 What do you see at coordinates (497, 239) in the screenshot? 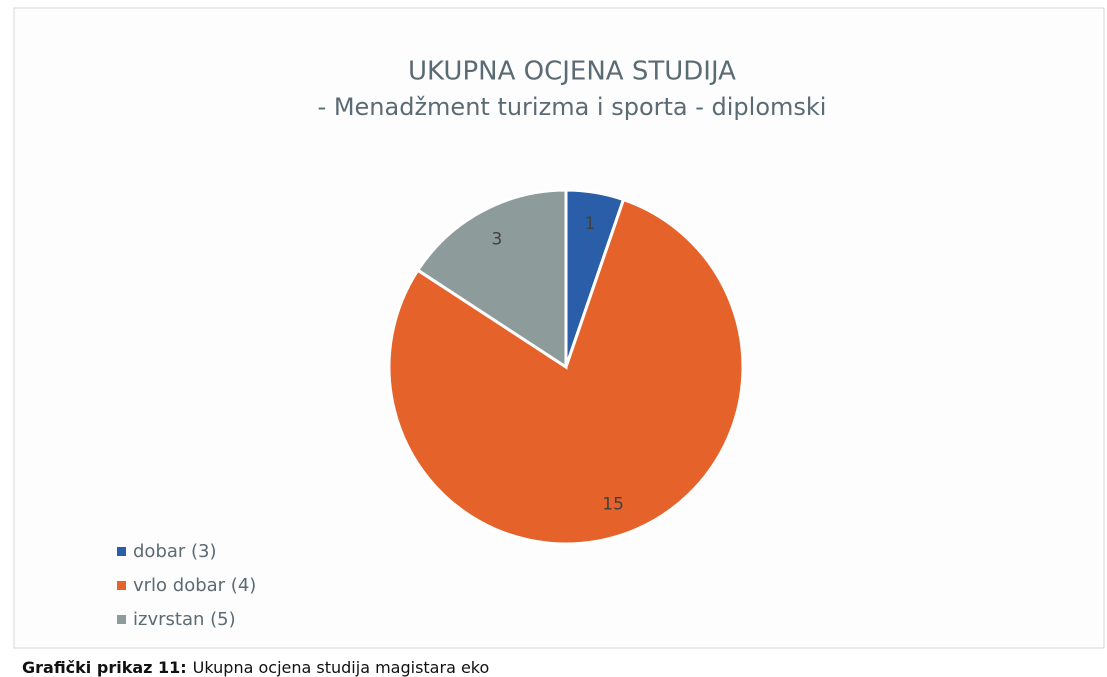
I see `data-label: 3` at bounding box center [497, 239].